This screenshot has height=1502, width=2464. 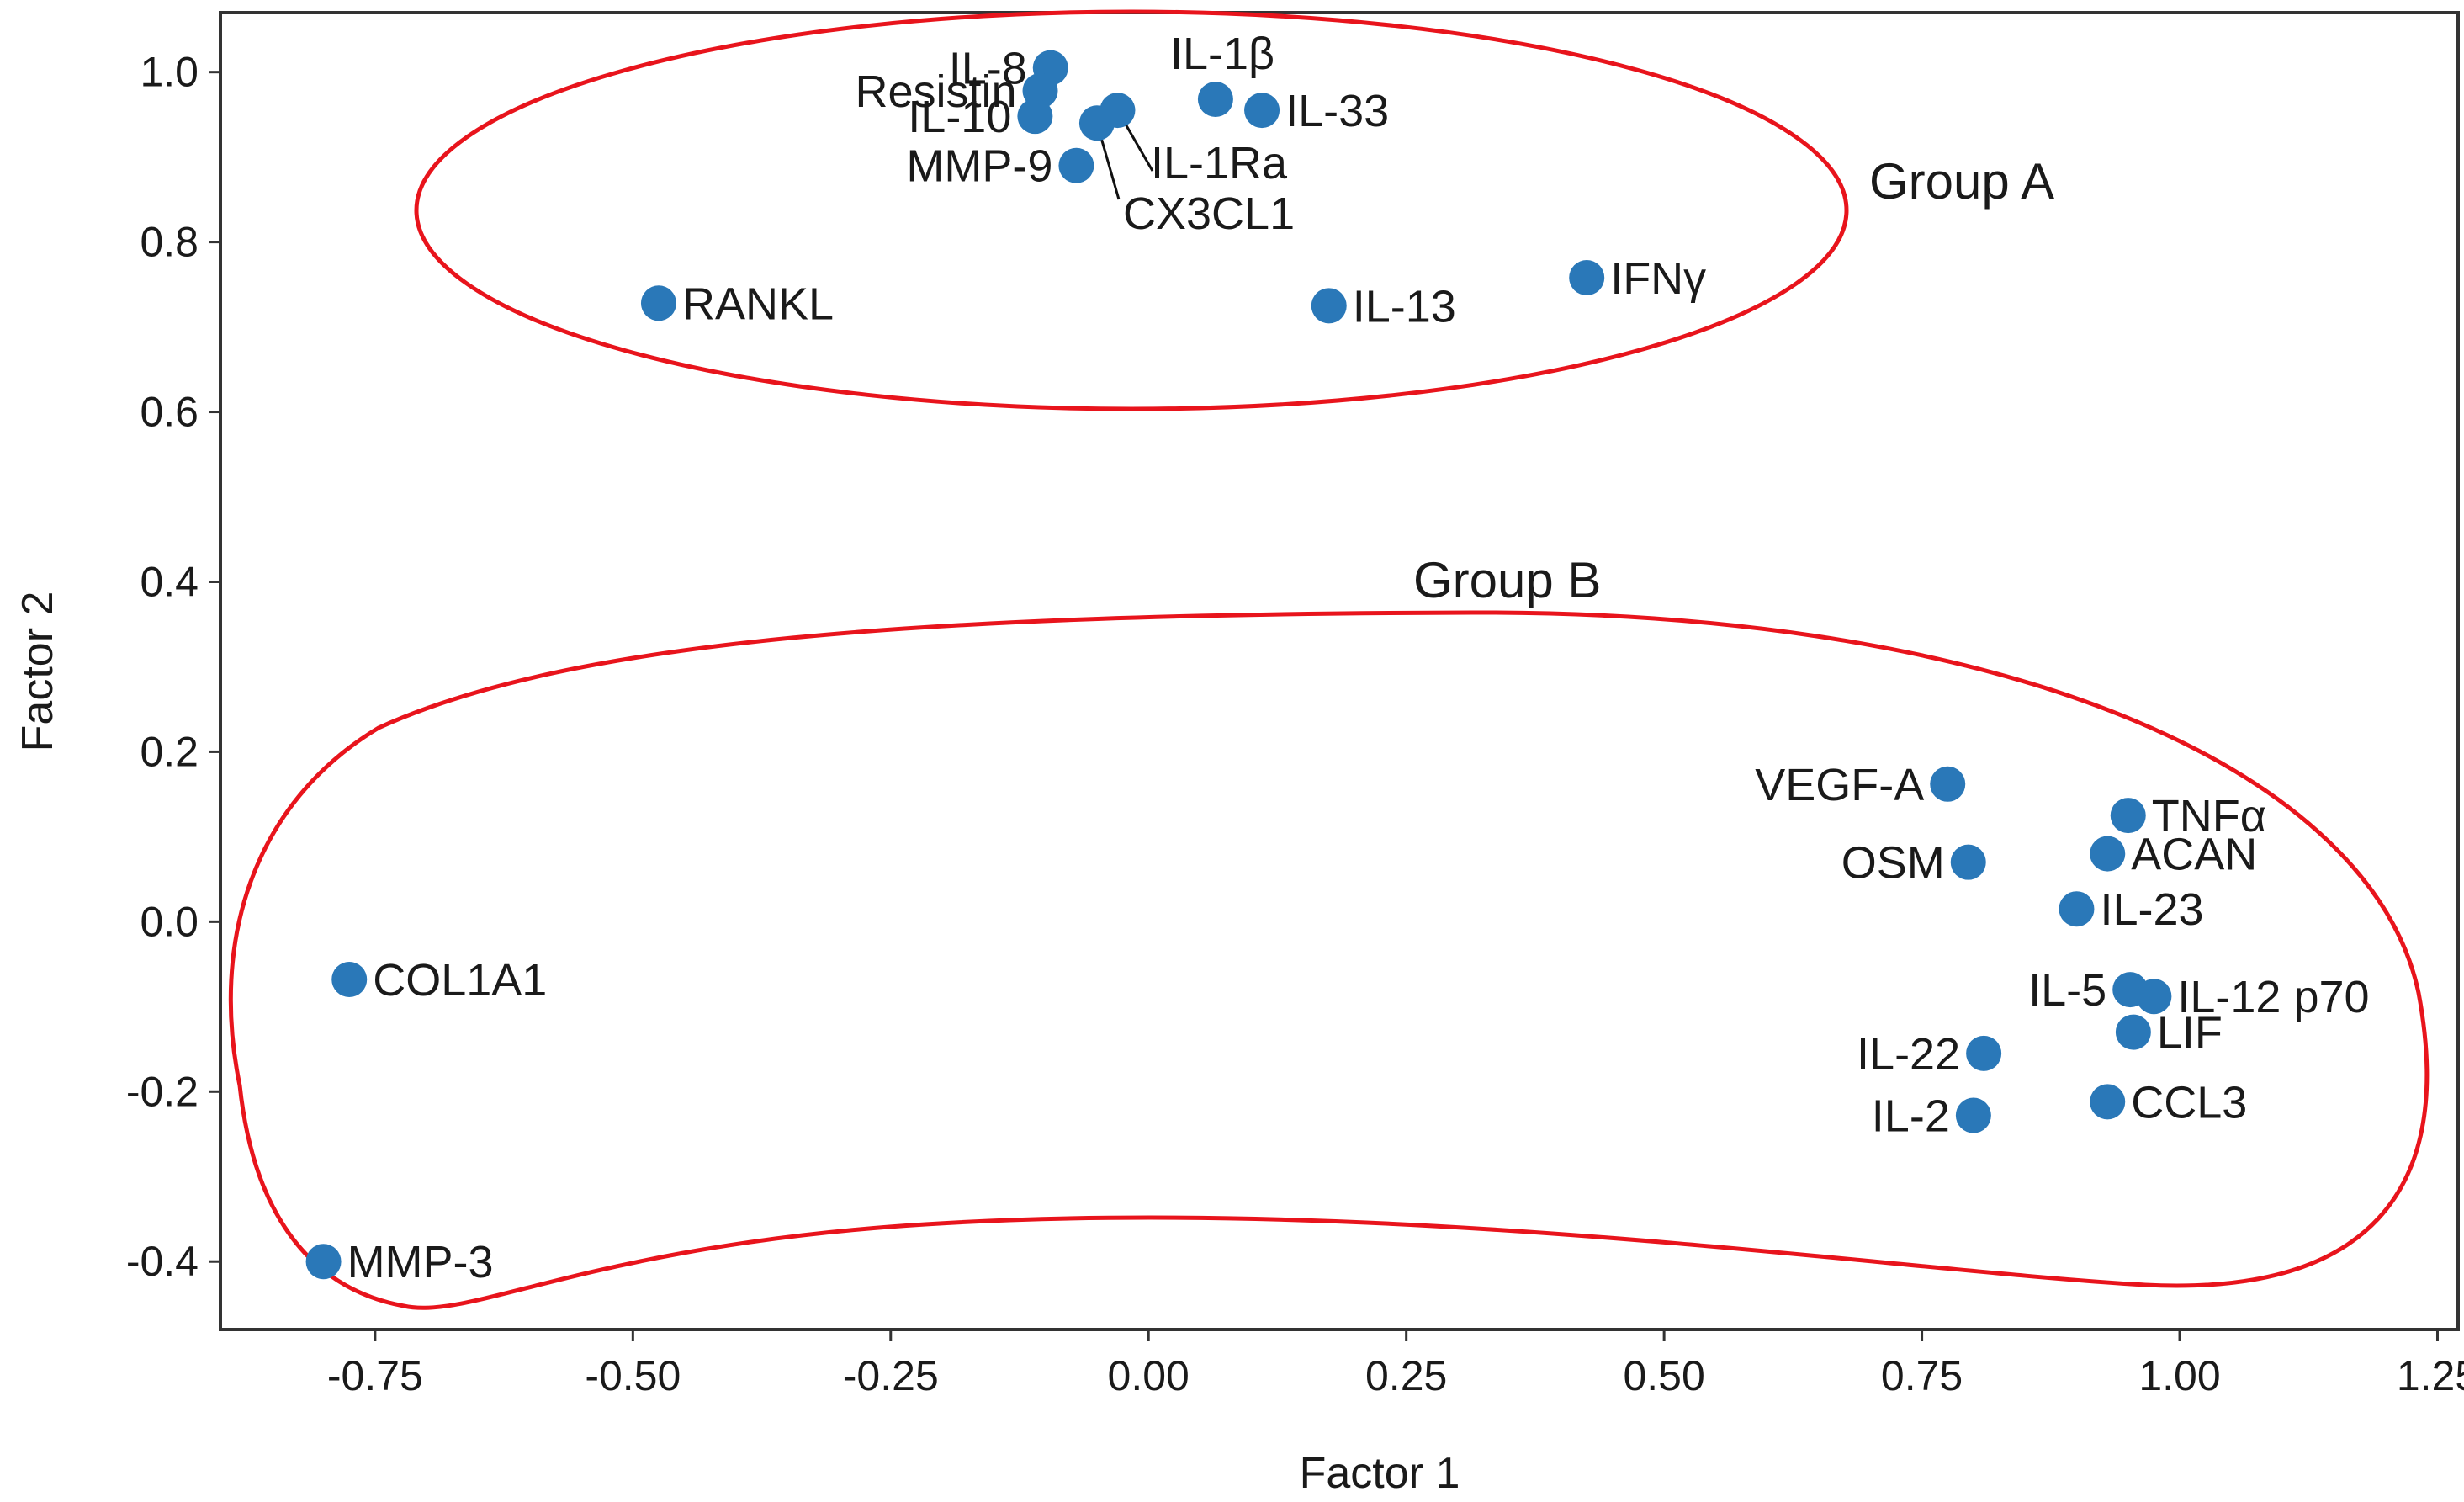 What do you see at coordinates (2067, 991) in the screenshot?
I see `point-label: IL-5` at bounding box center [2067, 991].